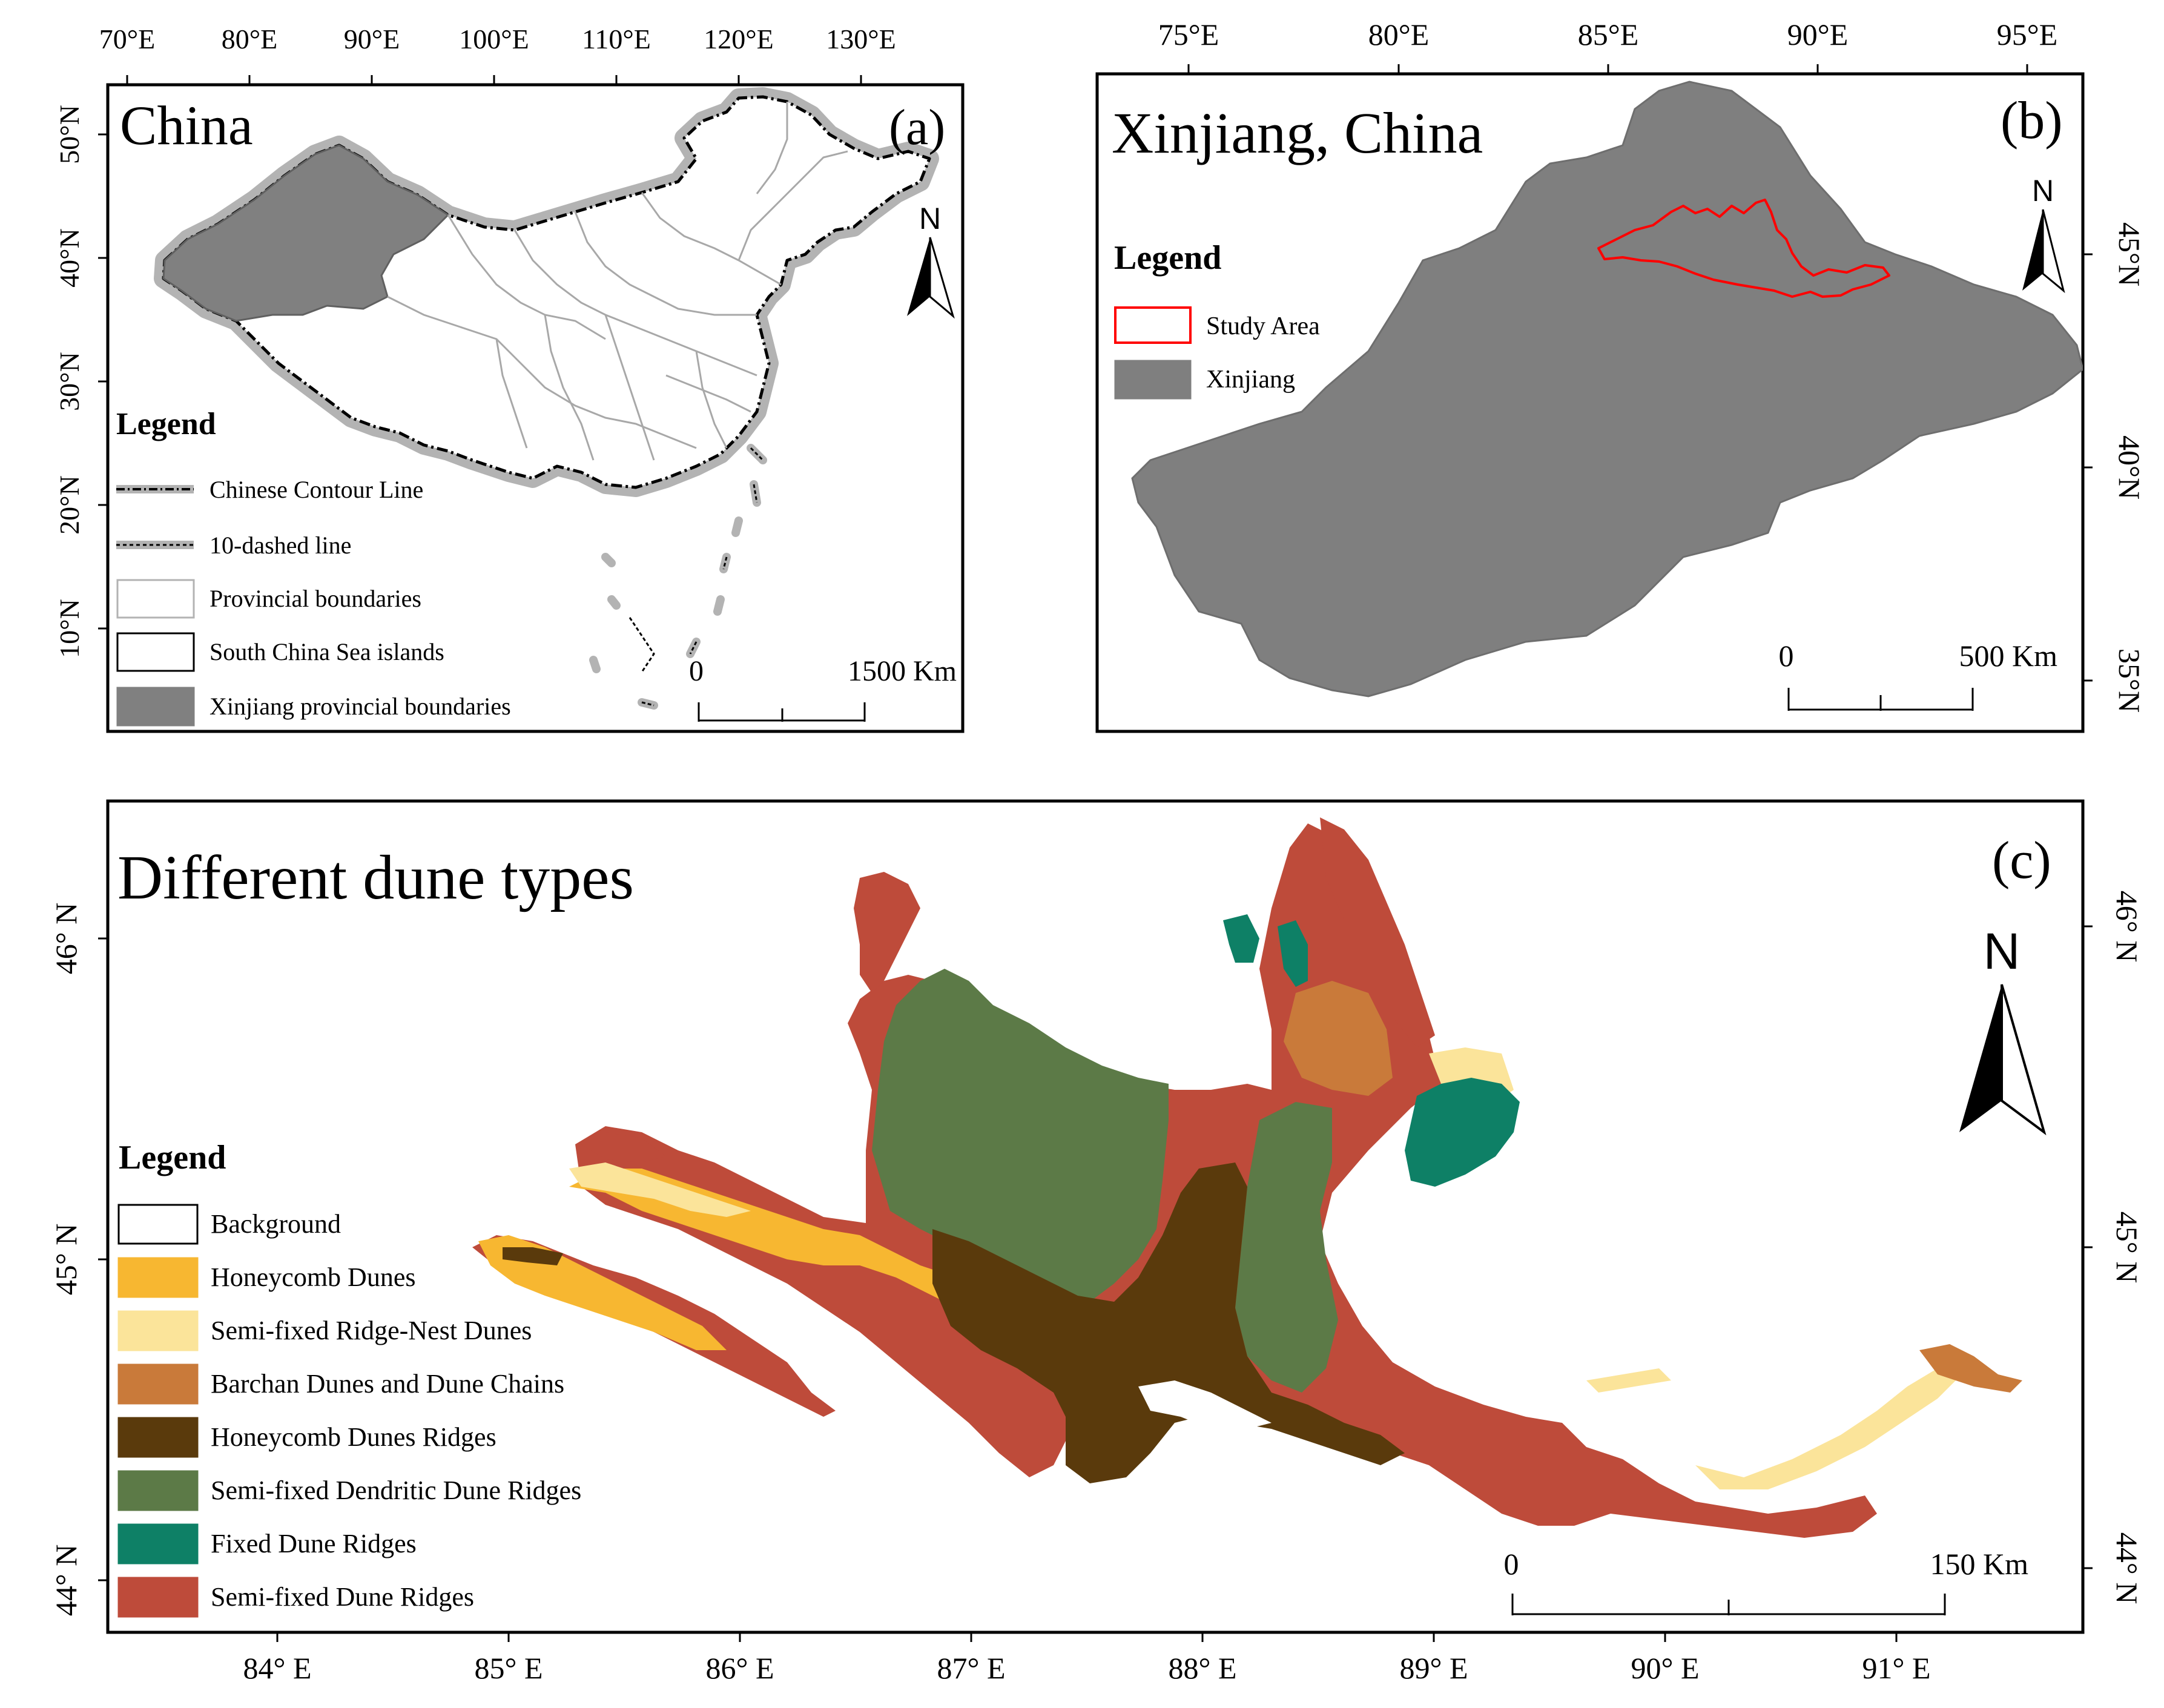 The height and width of the screenshot is (1708, 2164). What do you see at coordinates (902, 671) in the screenshot?
I see `scale-end: 1500 Km` at bounding box center [902, 671].